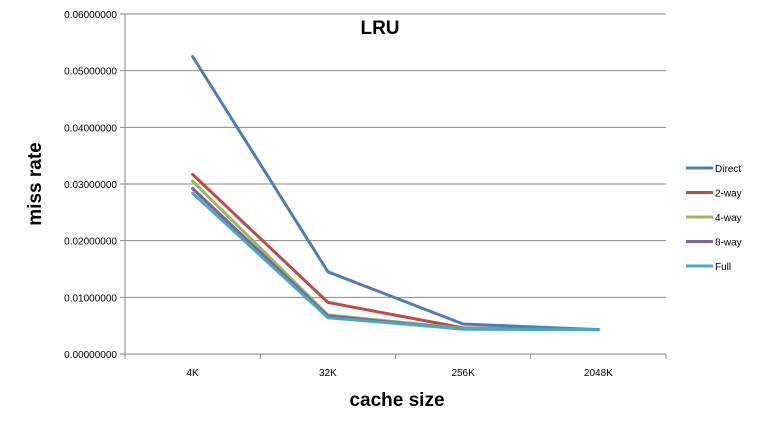  What do you see at coordinates (463, 373) in the screenshot?
I see `x-tick-label: 256K` at bounding box center [463, 373].